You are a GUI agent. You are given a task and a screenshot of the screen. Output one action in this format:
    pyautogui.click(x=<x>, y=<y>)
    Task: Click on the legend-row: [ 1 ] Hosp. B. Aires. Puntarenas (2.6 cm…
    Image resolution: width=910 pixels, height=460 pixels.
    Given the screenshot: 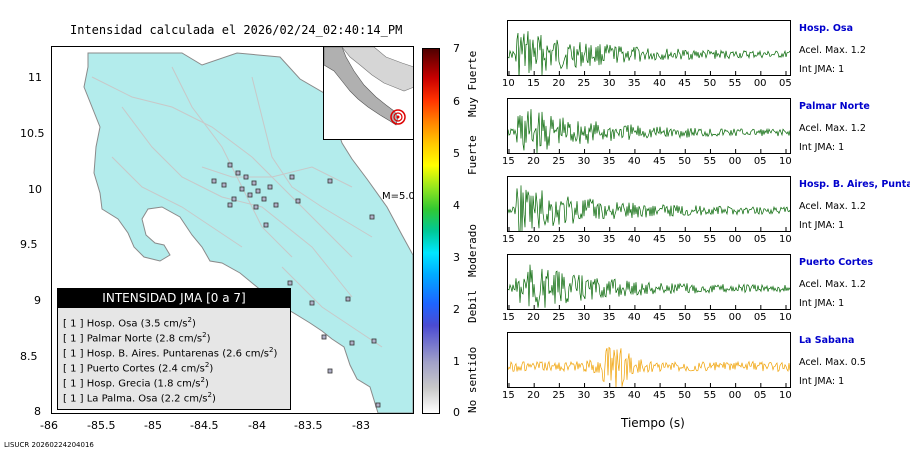 What is the action you would take?
    pyautogui.click(x=170, y=353)
    